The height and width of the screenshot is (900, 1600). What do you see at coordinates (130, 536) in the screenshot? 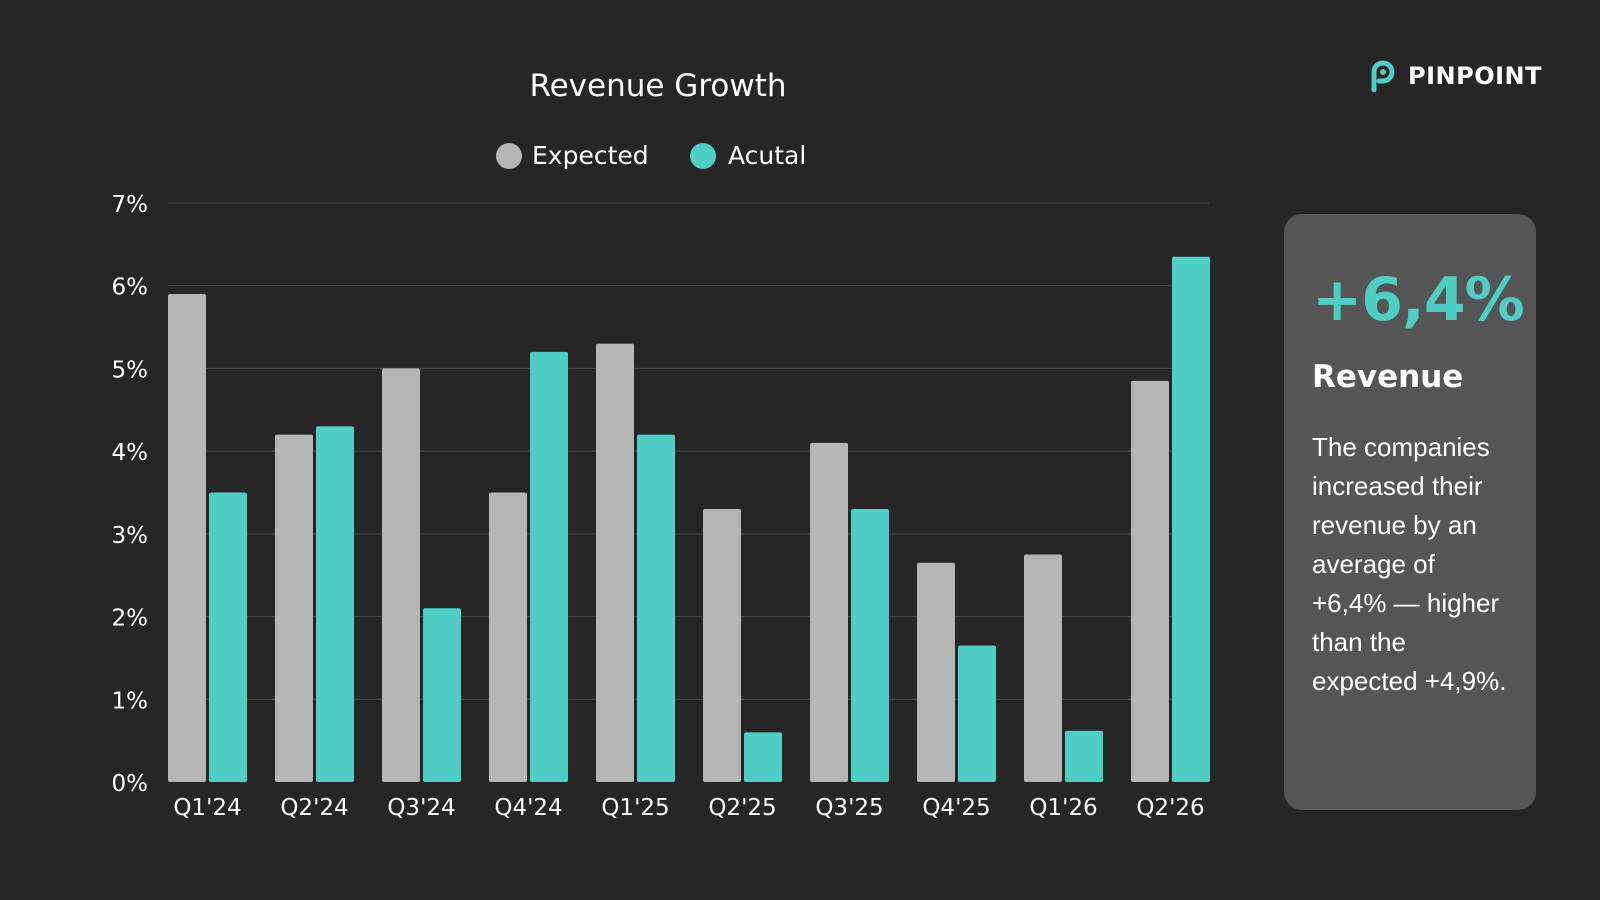
I see `y-tick-label: 3%` at bounding box center [130, 536].